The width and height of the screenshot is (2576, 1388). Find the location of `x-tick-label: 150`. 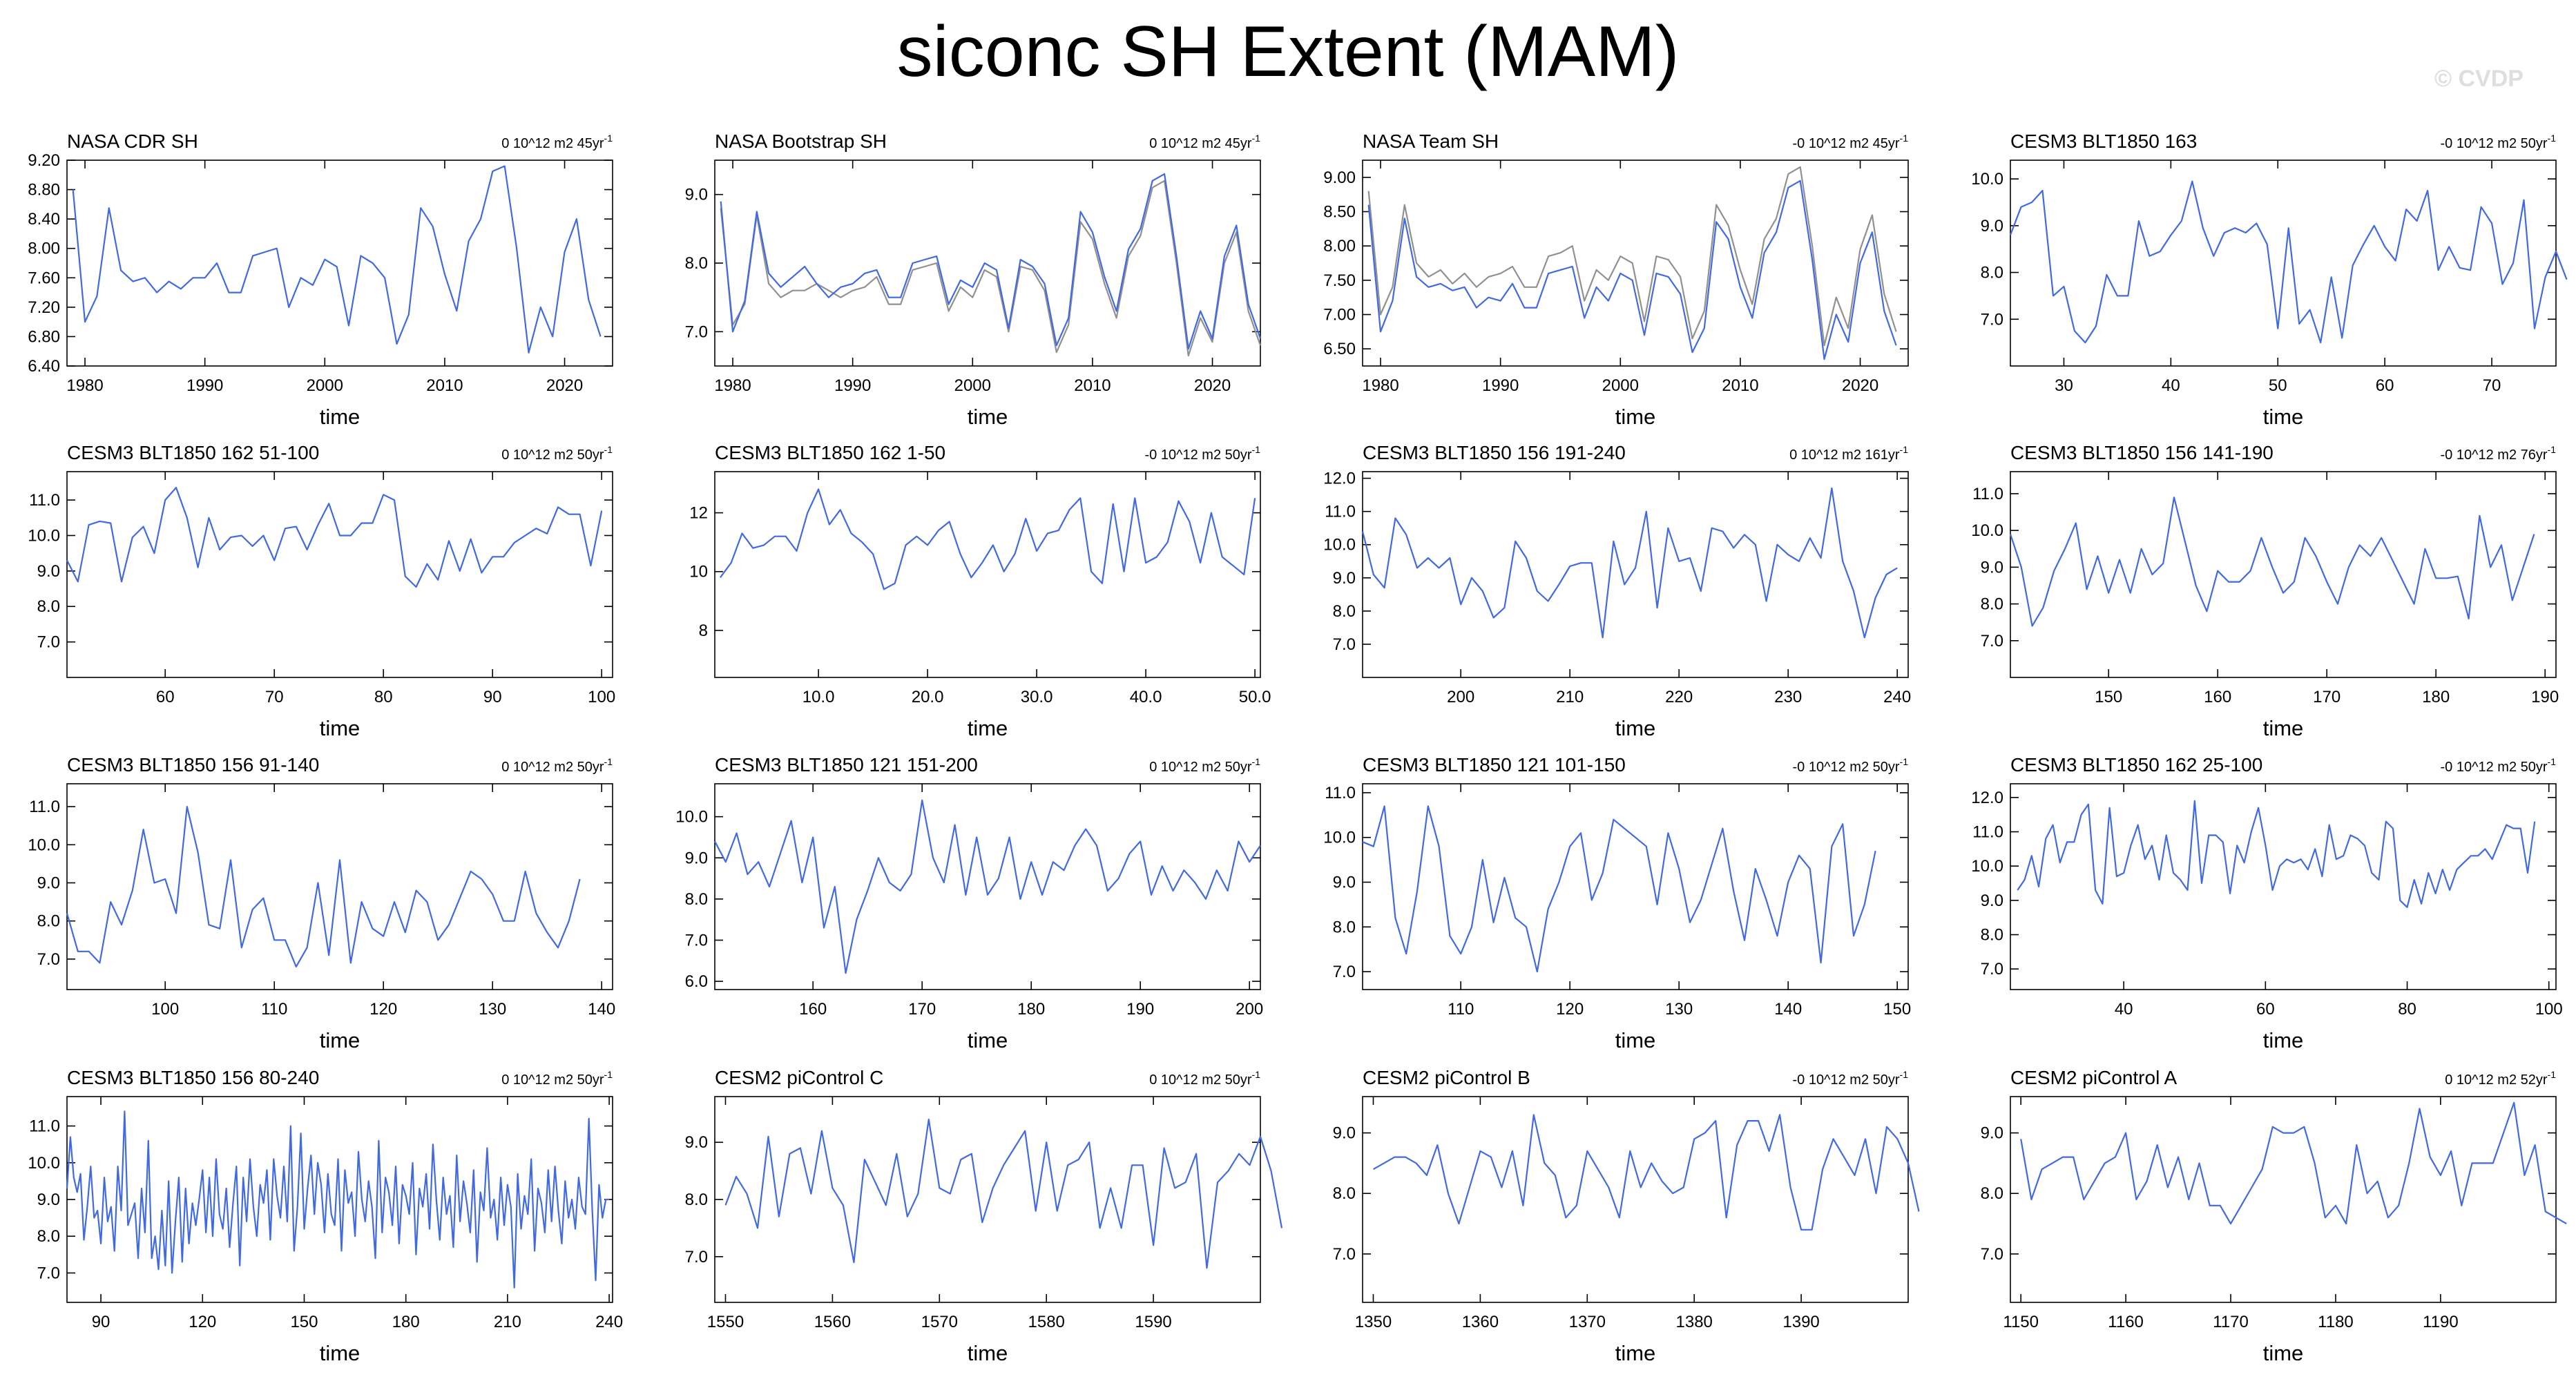

x-tick-label: 150 is located at coordinates (1897, 1009).